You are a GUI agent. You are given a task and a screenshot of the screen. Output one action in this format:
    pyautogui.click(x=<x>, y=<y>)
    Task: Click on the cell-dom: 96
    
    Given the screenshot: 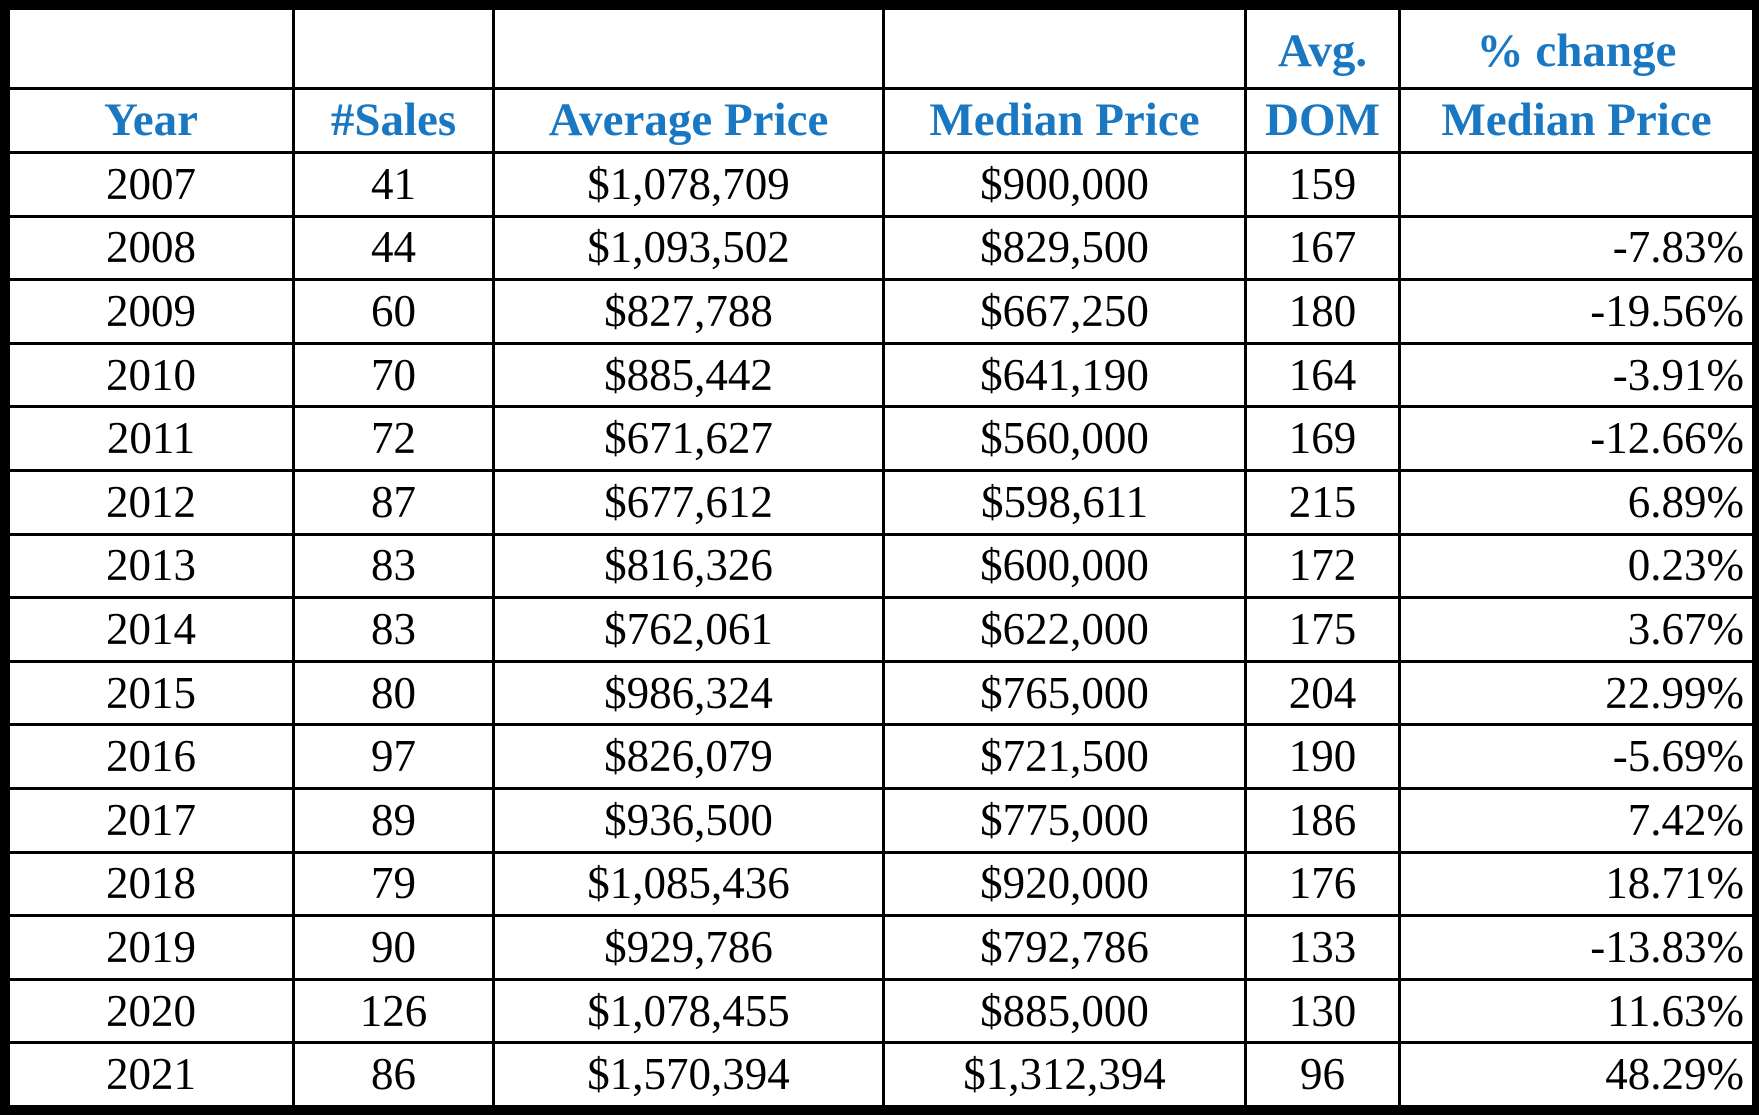 What is the action you would take?
    pyautogui.click(x=1322, y=1074)
    